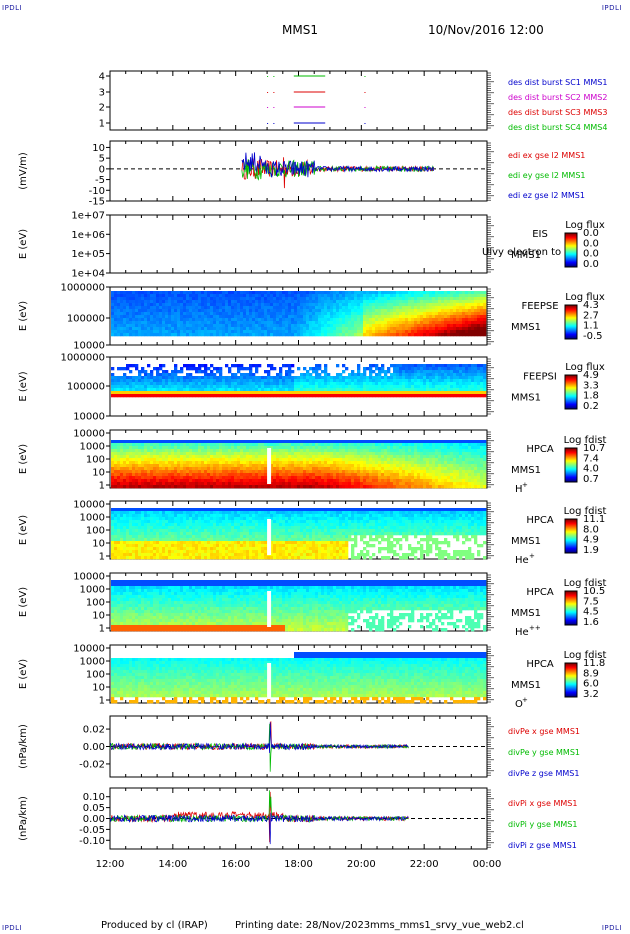 This screenshot has height=934, width=630. I want to click on hpca-h-panel-colorbar-cell, so click(571, 457).